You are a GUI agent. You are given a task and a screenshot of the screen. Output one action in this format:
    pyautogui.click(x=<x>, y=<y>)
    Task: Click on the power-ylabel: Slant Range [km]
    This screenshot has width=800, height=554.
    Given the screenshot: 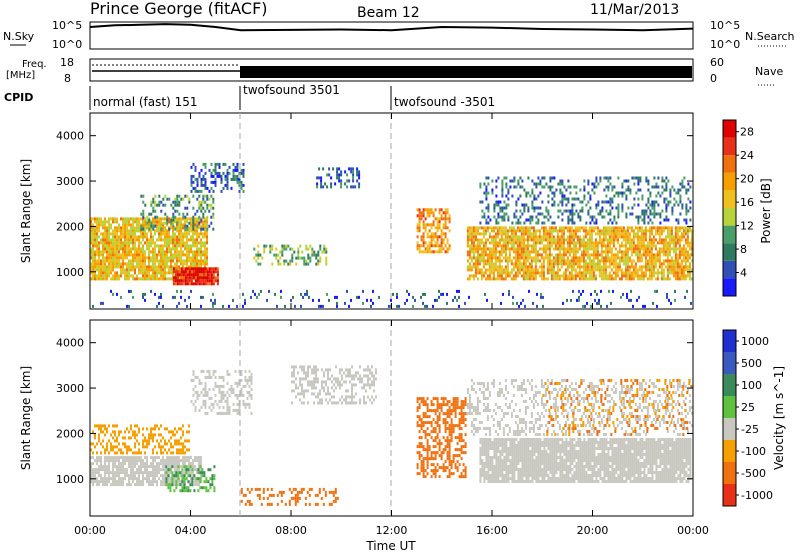 What is the action you would take?
    pyautogui.click(x=26, y=211)
    